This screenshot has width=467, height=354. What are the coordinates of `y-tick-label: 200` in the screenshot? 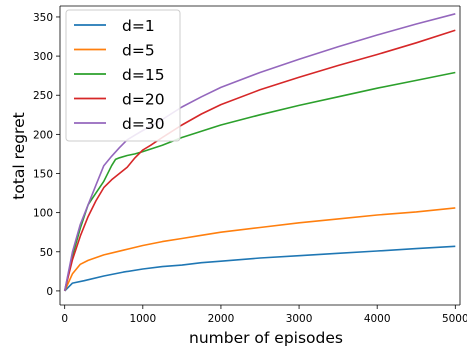 It's located at (43, 135).